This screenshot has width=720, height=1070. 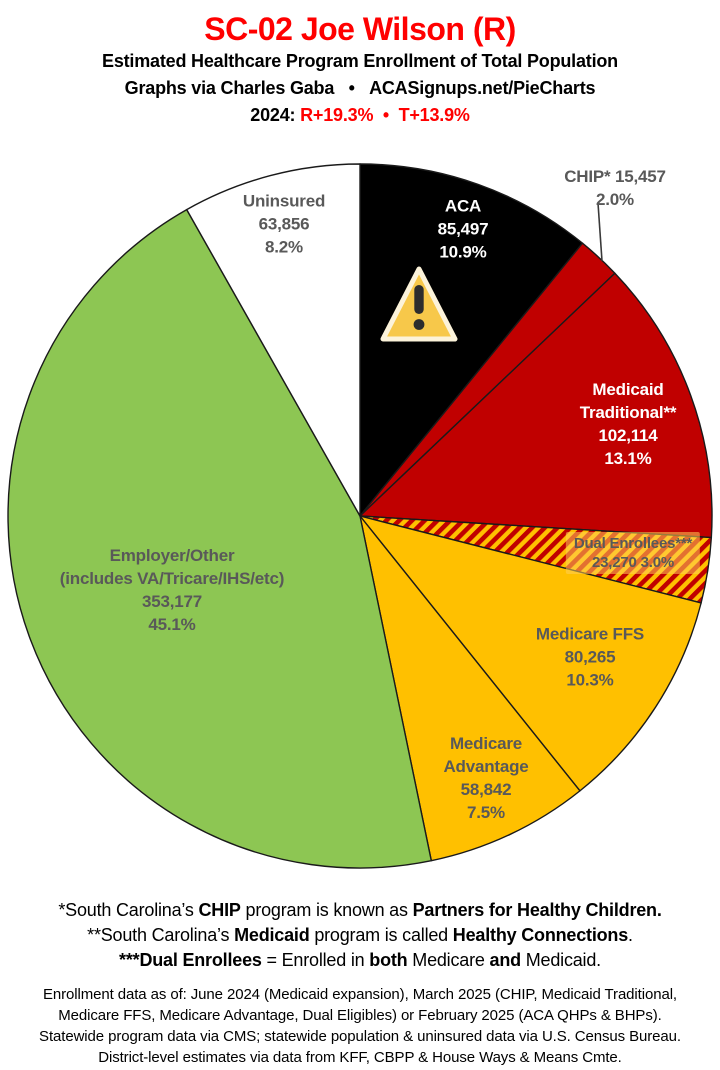 I want to click on footnote-segment: and, so click(x=505, y=960).